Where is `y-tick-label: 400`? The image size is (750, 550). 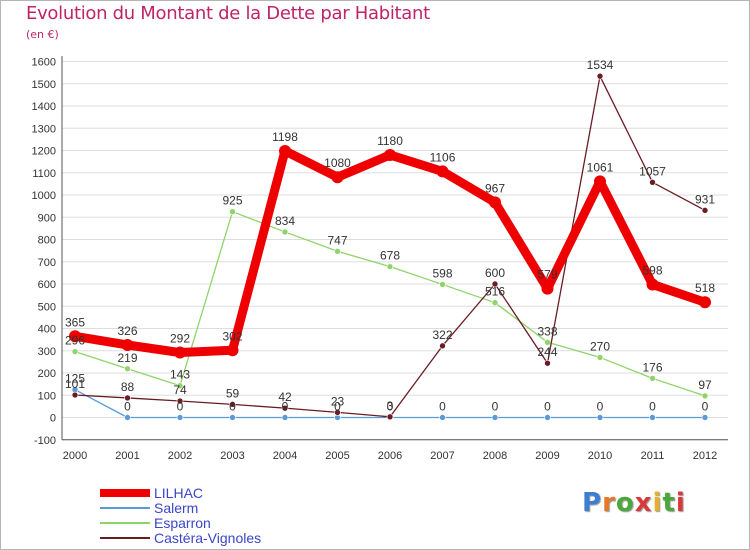
y-tick-label: 400 is located at coordinates (47, 330).